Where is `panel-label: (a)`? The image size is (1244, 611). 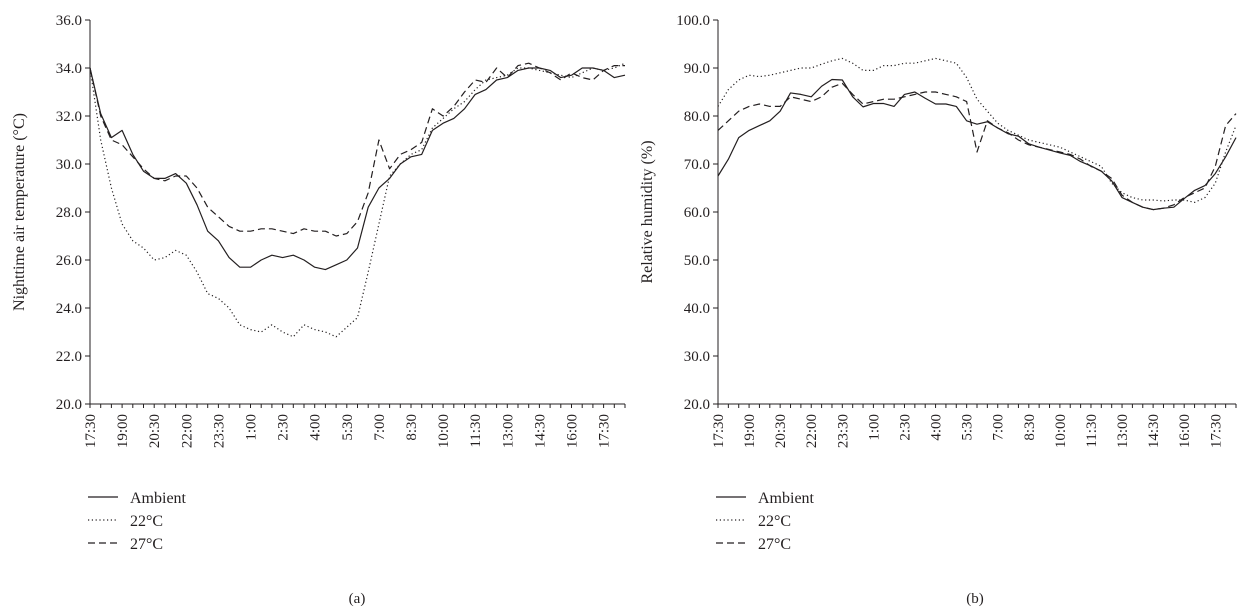 panel-label: (a) is located at coordinates (357, 599).